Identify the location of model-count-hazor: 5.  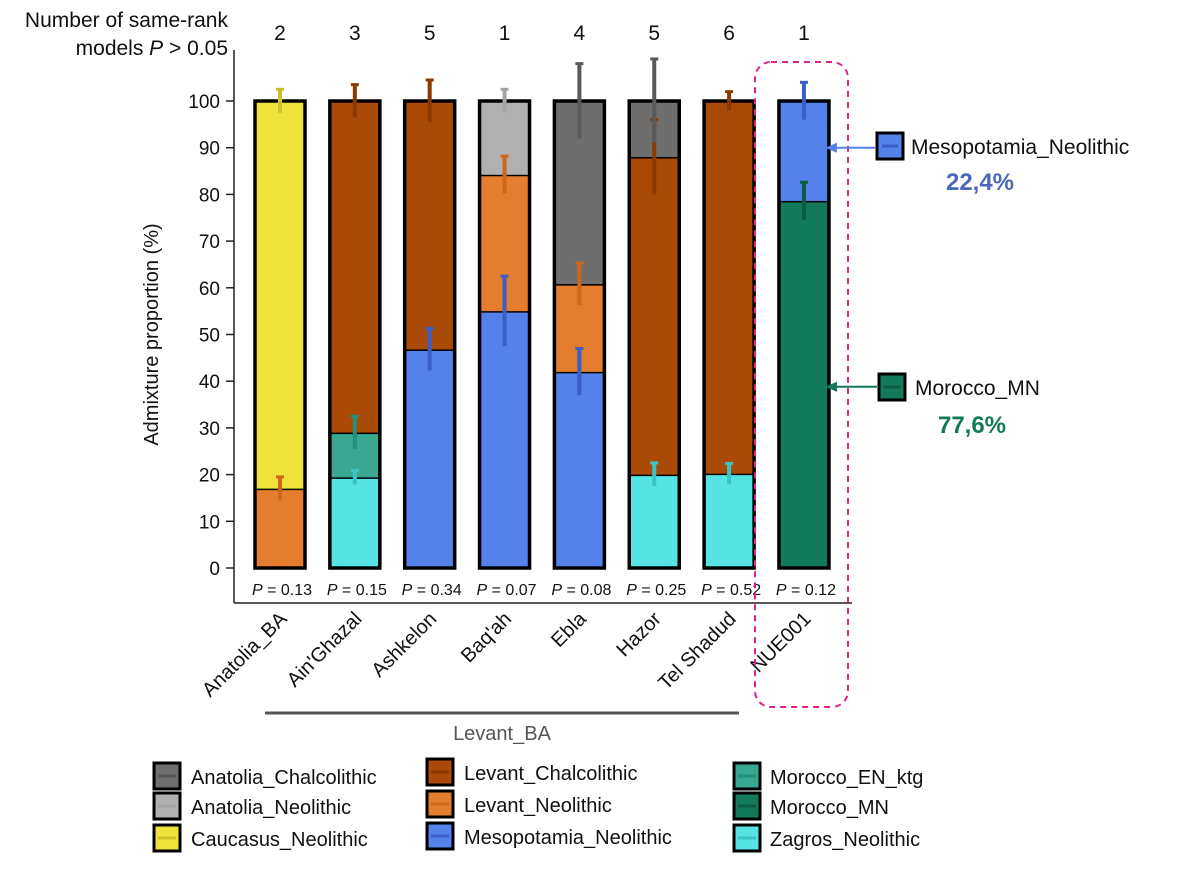
(654, 33).